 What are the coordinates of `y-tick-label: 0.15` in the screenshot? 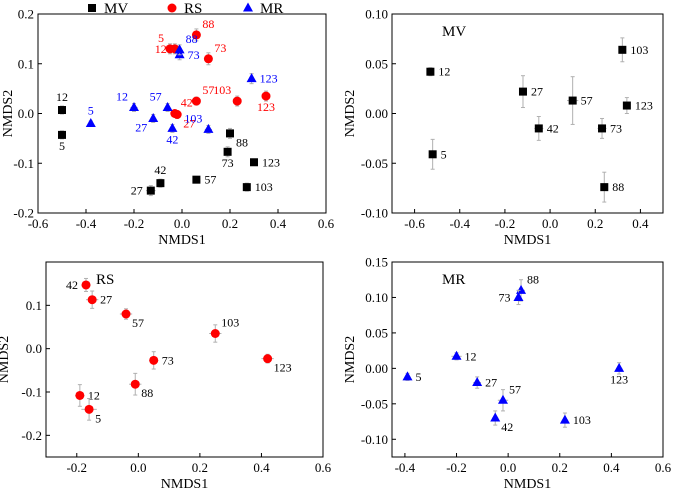 It's located at (376, 262).